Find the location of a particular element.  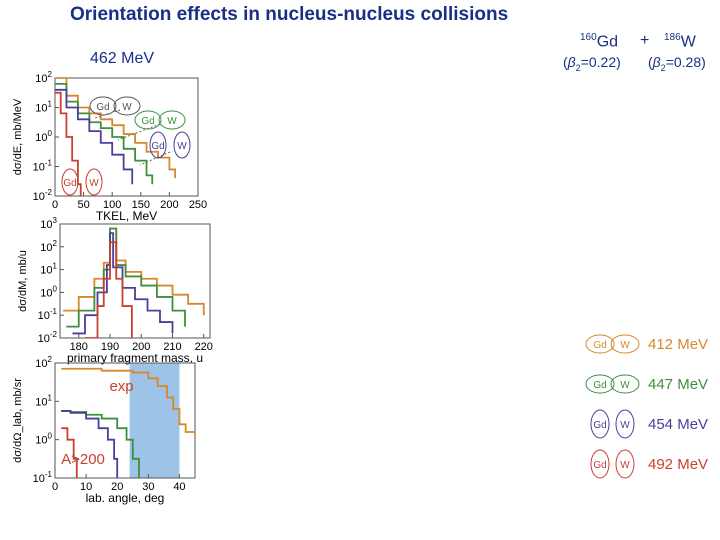

x-axis-label: TKEL, MeV is located at coordinates (126, 216).